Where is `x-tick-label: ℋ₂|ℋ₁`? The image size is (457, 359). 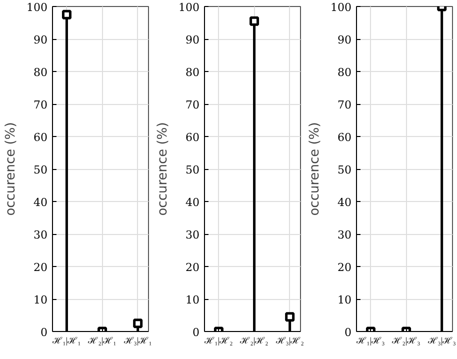 x-tick-label: ℋ₂|ℋ₁ is located at coordinates (101, 341).